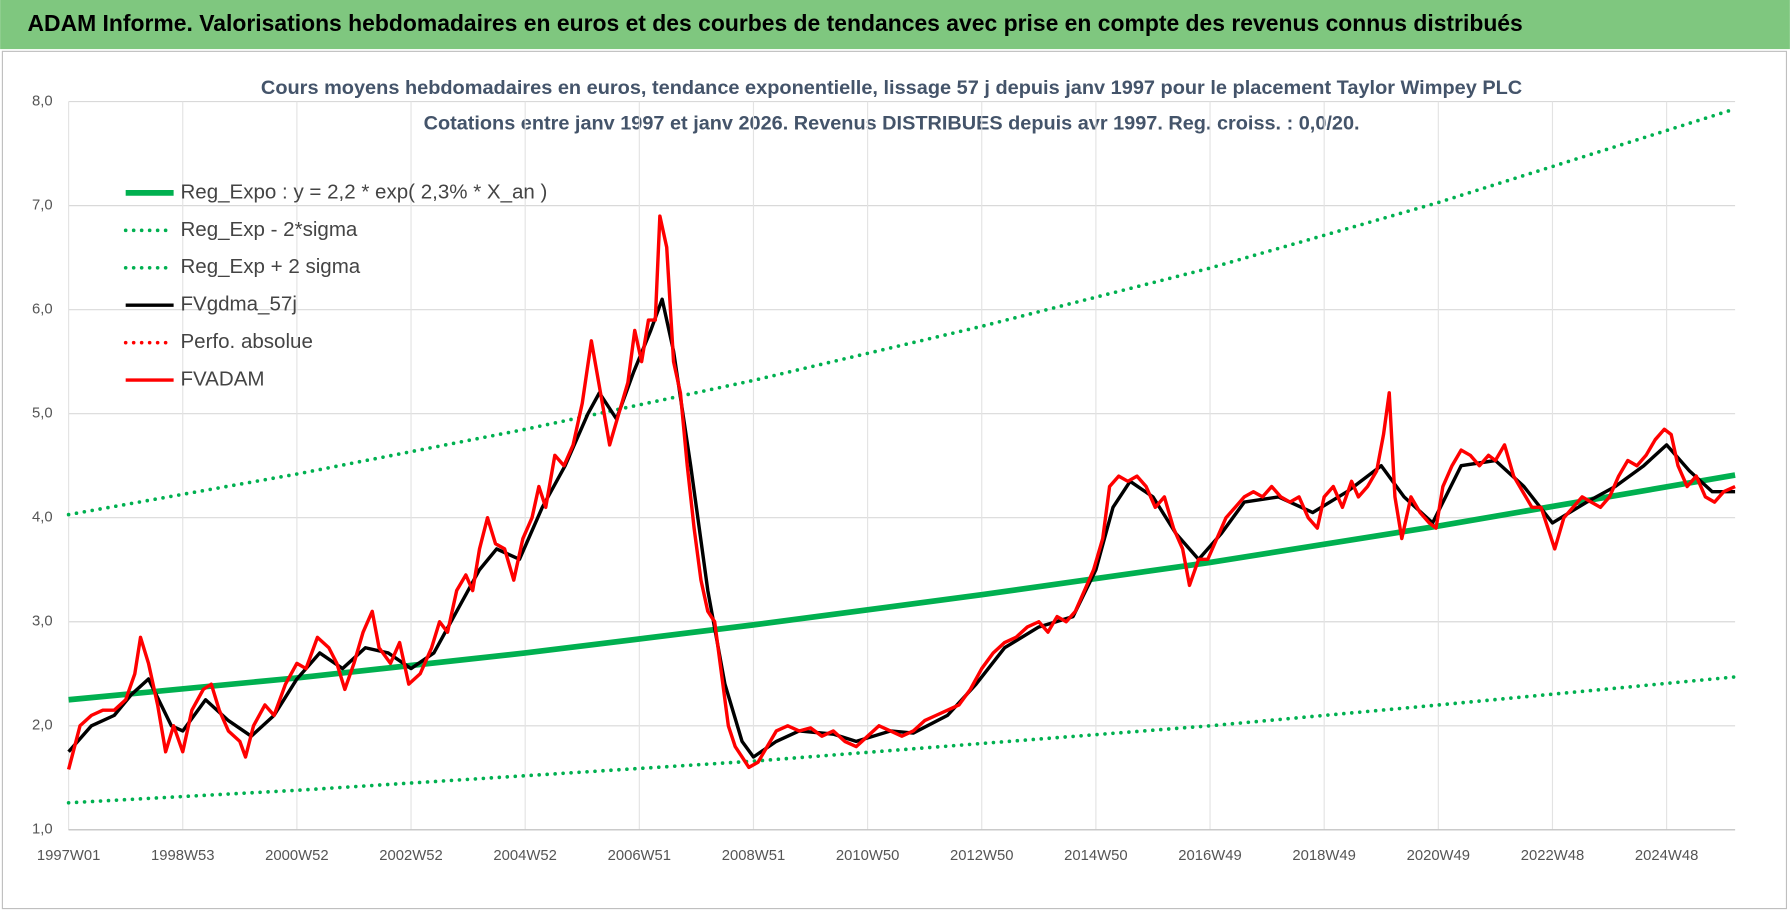  Describe the element at coordinates (42, 622) in the screenshot. I see `y-tick-label: 3,0` at that location.